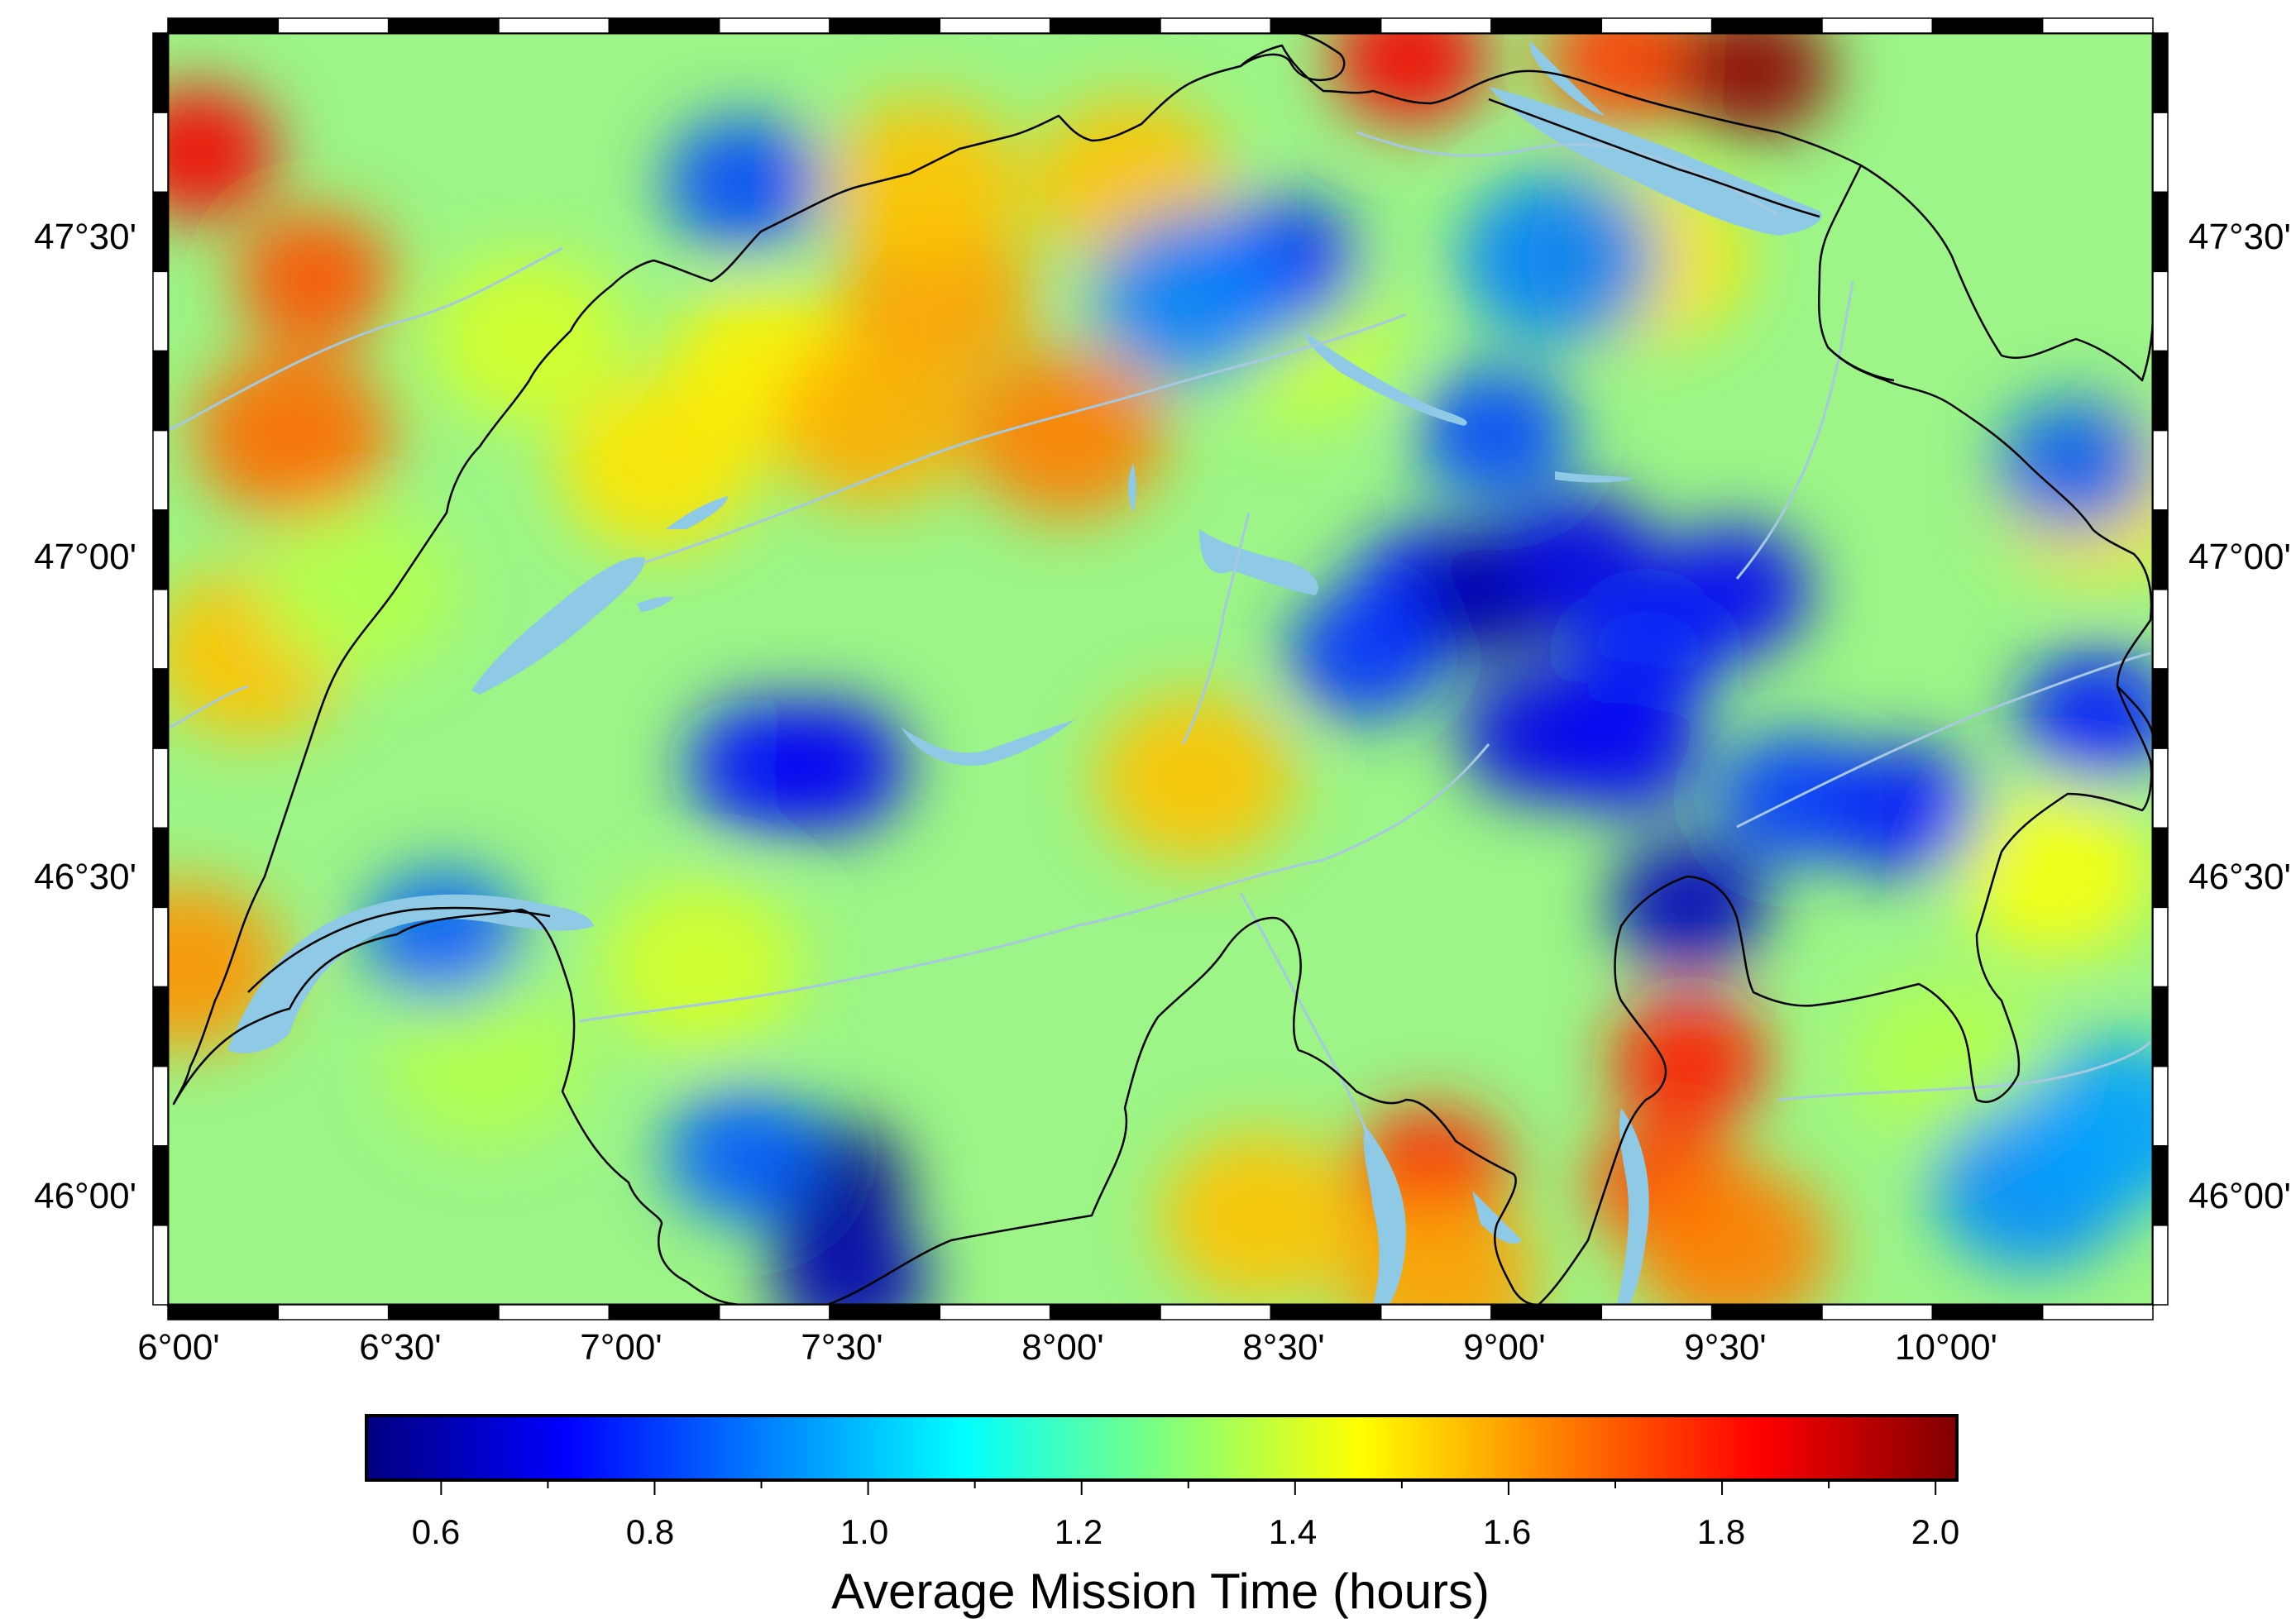 The width and height of the screenshot is (2296, 1619). What do you see at coordinates (1132, 488) in the screenshot?
I see `lake-zug` at bounding box center [1132, 488].